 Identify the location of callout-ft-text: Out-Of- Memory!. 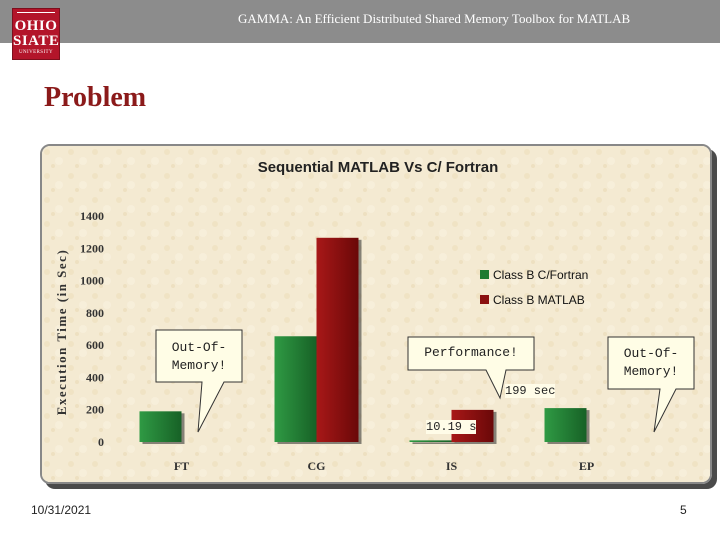
(199, 356).